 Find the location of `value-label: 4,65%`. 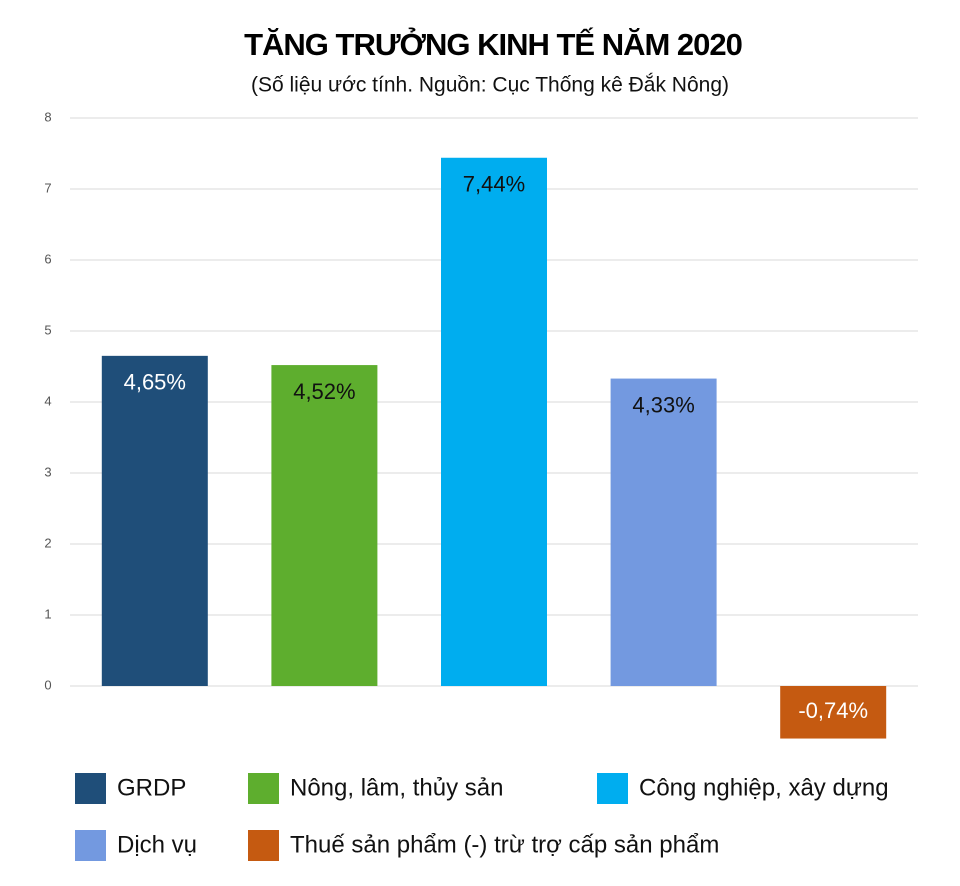

value-label: 4,65% is located at coordinates (155, 382).